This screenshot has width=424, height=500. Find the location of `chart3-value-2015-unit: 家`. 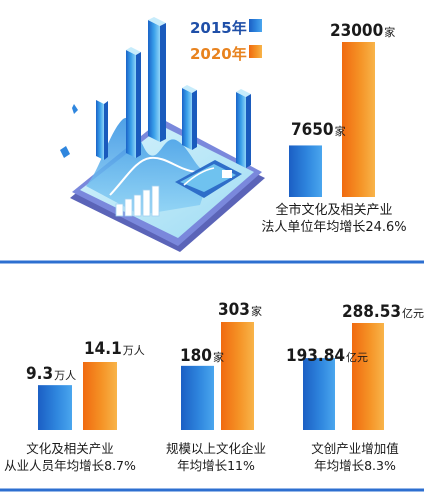

chart3-value-2015-unit: 家 is located at coordinates (218, 357).